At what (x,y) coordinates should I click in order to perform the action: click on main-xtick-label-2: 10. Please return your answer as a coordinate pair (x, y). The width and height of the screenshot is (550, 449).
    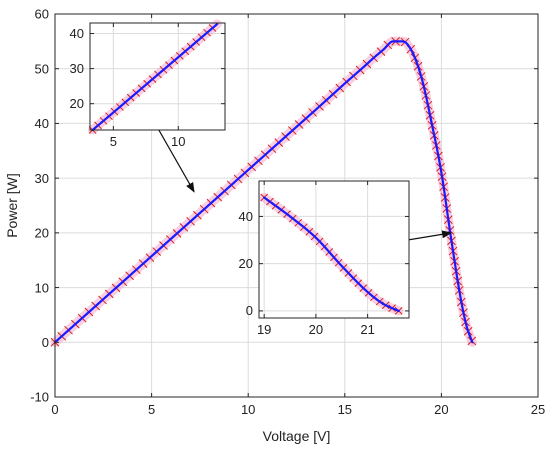
    Looking at the image, I should click on (248, 409).